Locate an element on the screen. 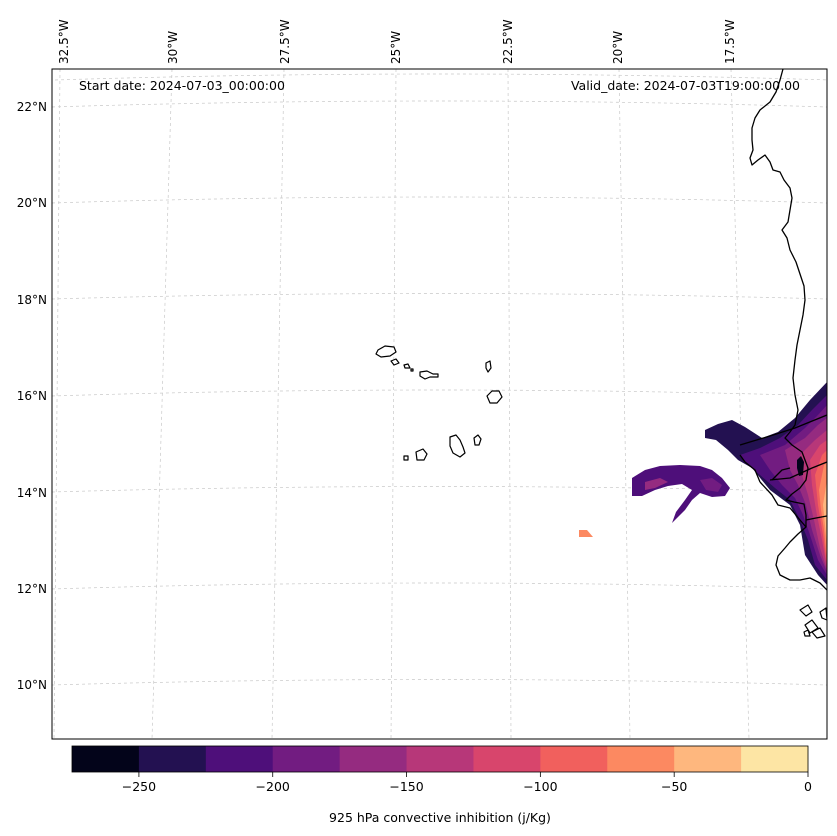  lon-label: 22.5°W is located at coordinates (508, 41).